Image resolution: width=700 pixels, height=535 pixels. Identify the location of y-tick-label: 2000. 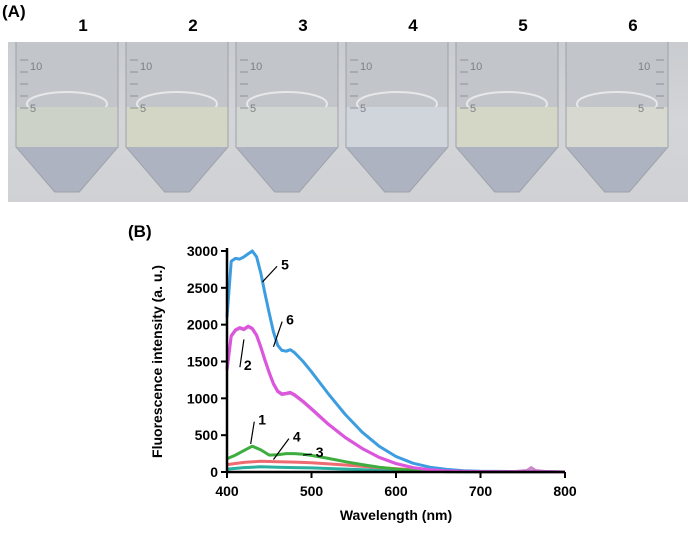
(202, 325).